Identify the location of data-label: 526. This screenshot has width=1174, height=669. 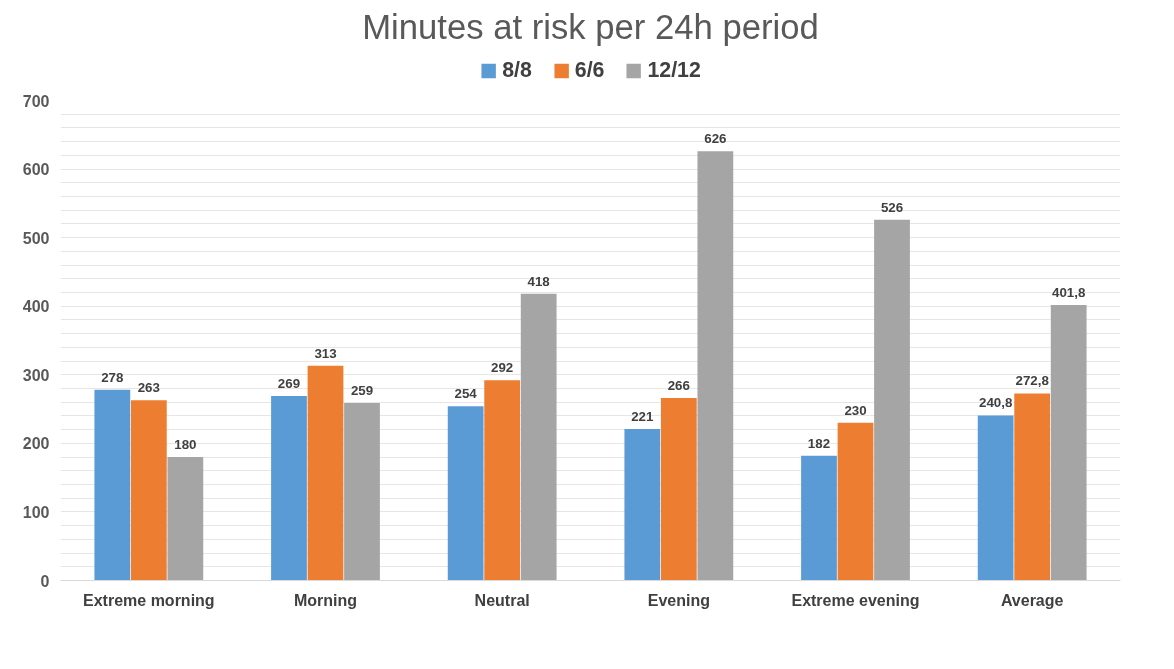
(892, 207).